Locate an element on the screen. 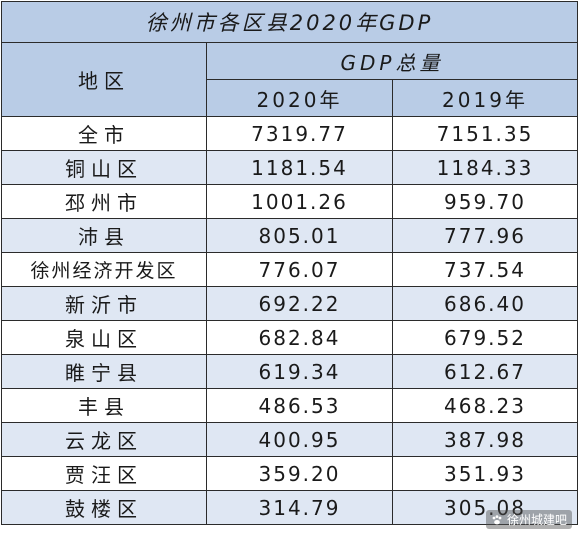  gdp-2020-cell: 1001.26 is located at coordinates (299, 201).